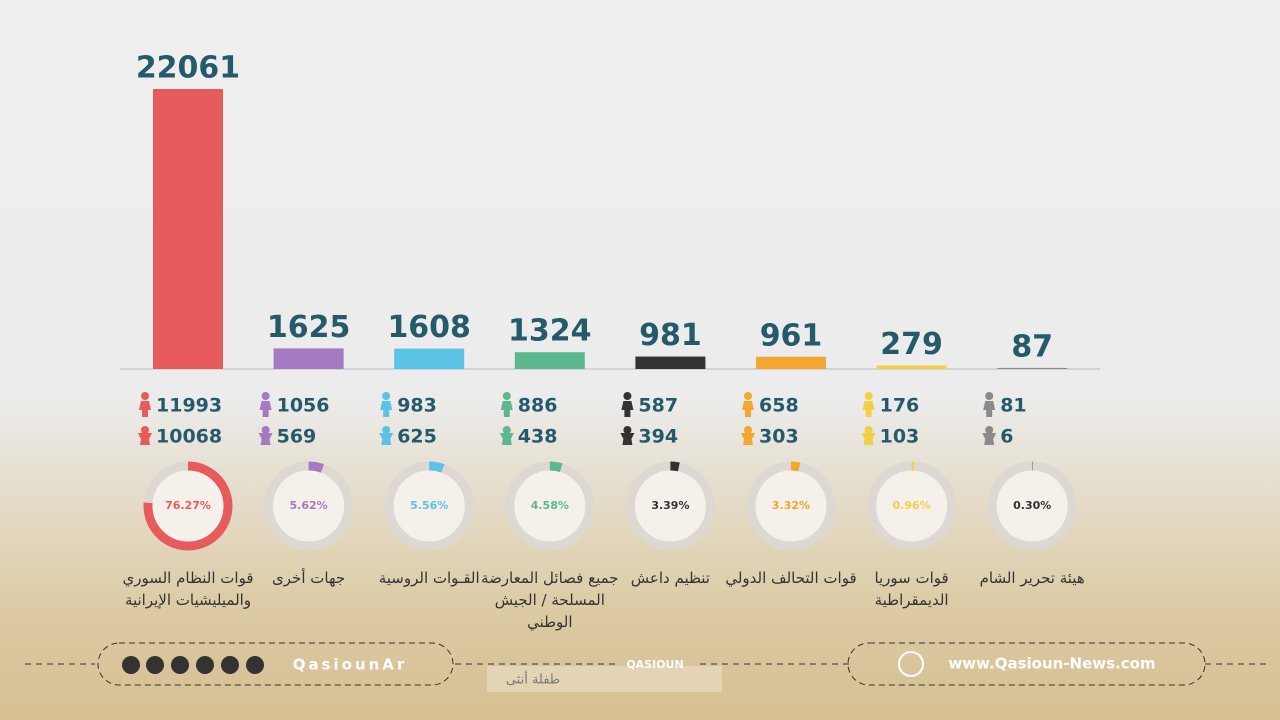 This screenshot has width=1280, height=720. What do you see at coordinates (188, 589) in the screenshot?
I see `category-label: قوات النظام السوري والميليشيات الإيرانية` at bounding box center [188, 589].